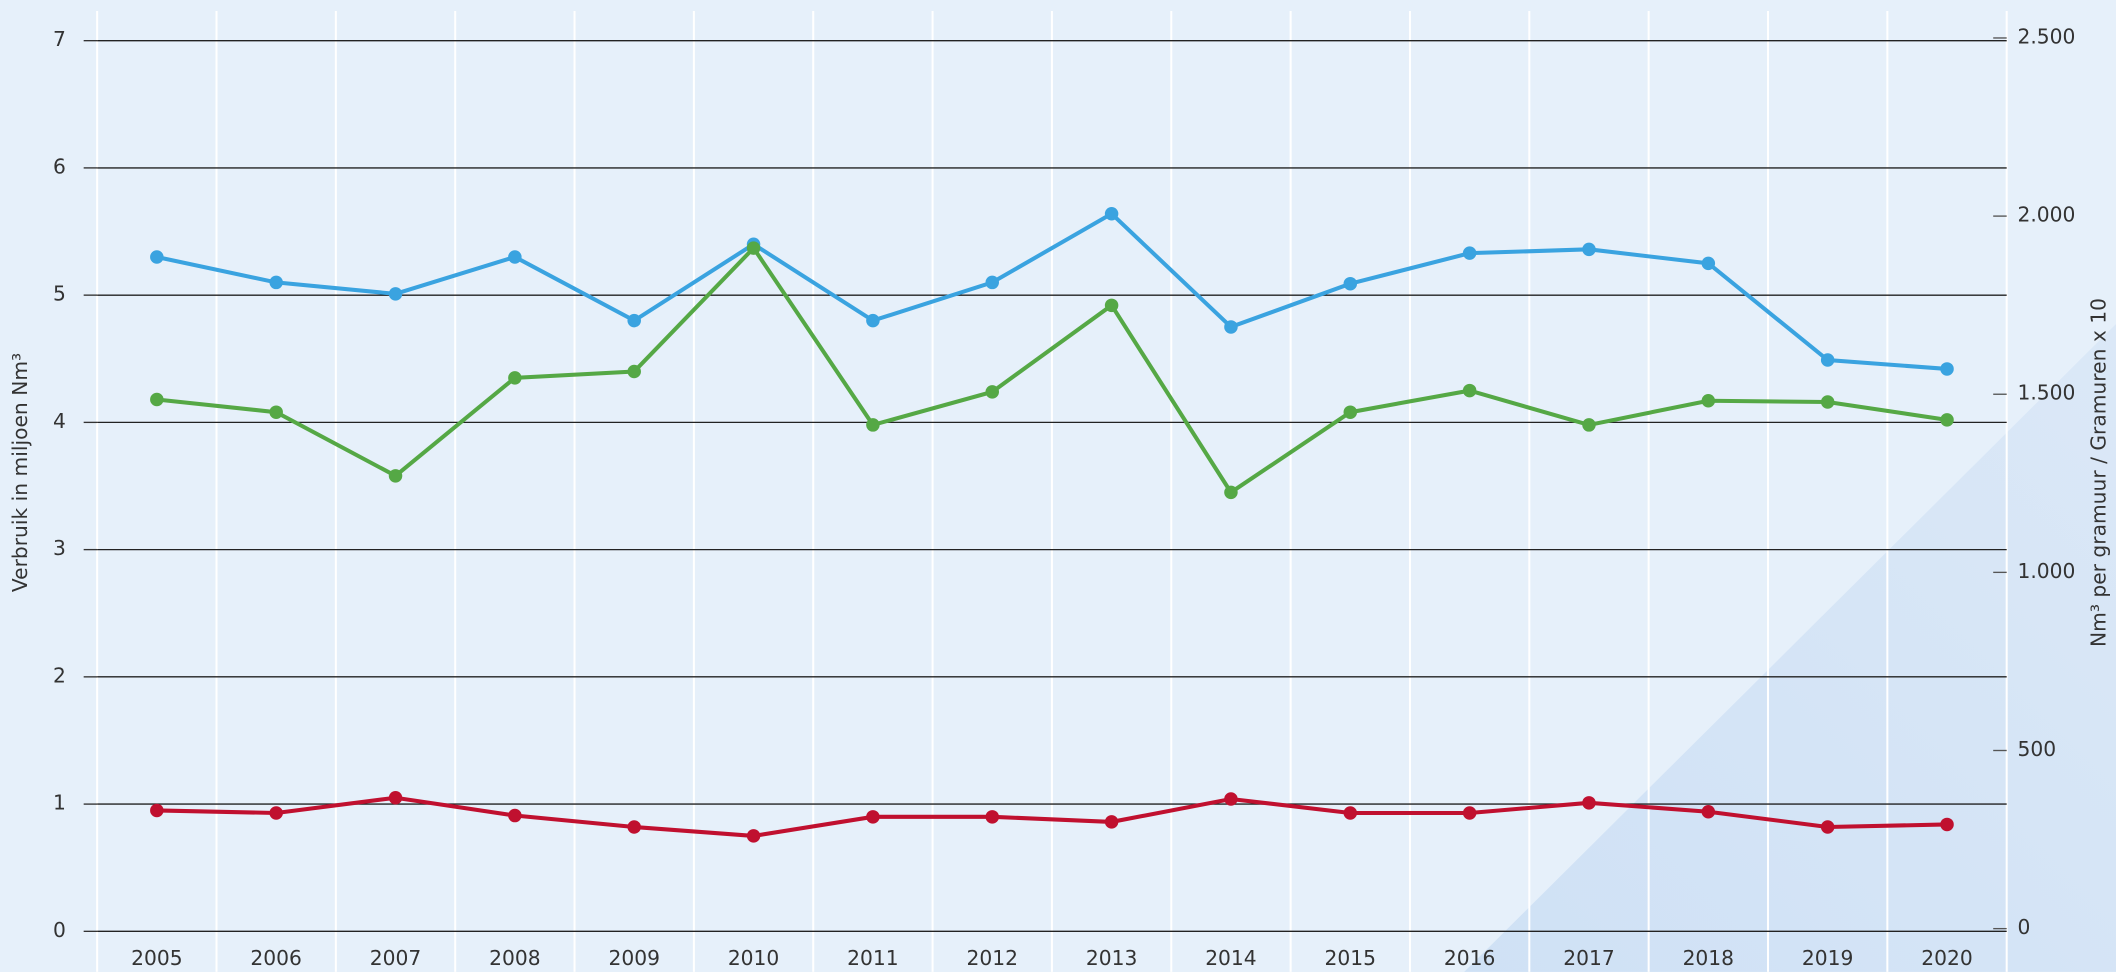 The image size is (2116, 972). Describe the element at coordinates (754, 958) in the screenshot. I see `x-tick-label: 2010` at that location.